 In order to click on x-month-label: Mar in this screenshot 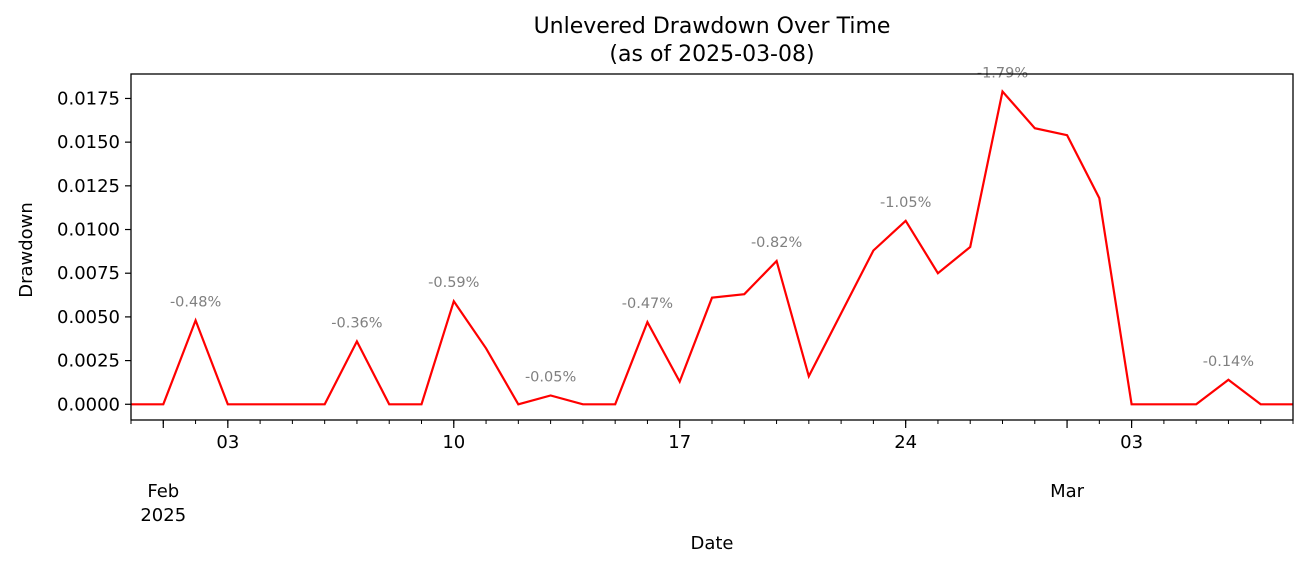, I will do `click(1067, 491)`.